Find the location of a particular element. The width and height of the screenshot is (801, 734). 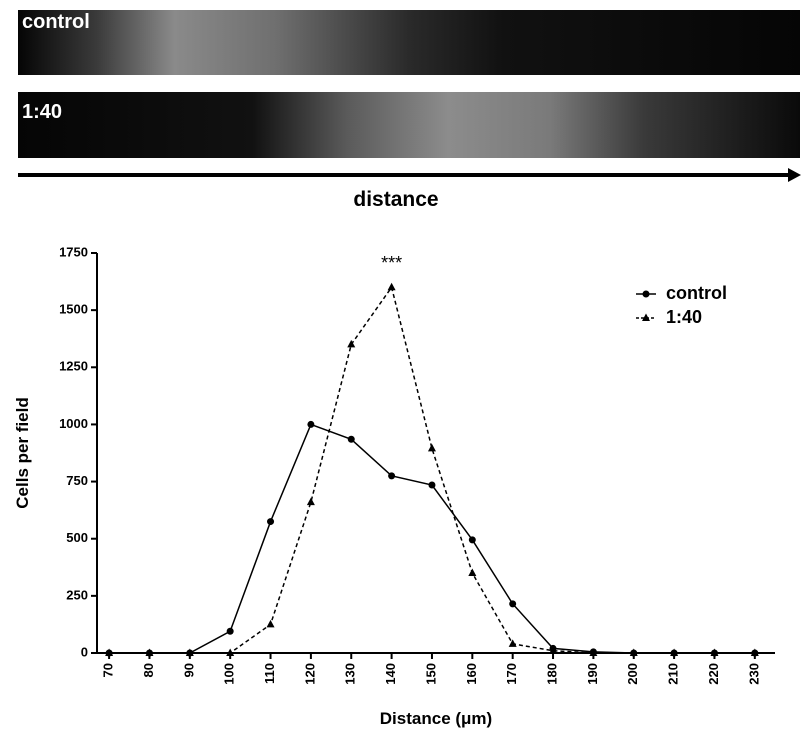

y-tick-label: 1000 is located at coordinates (73, 423).